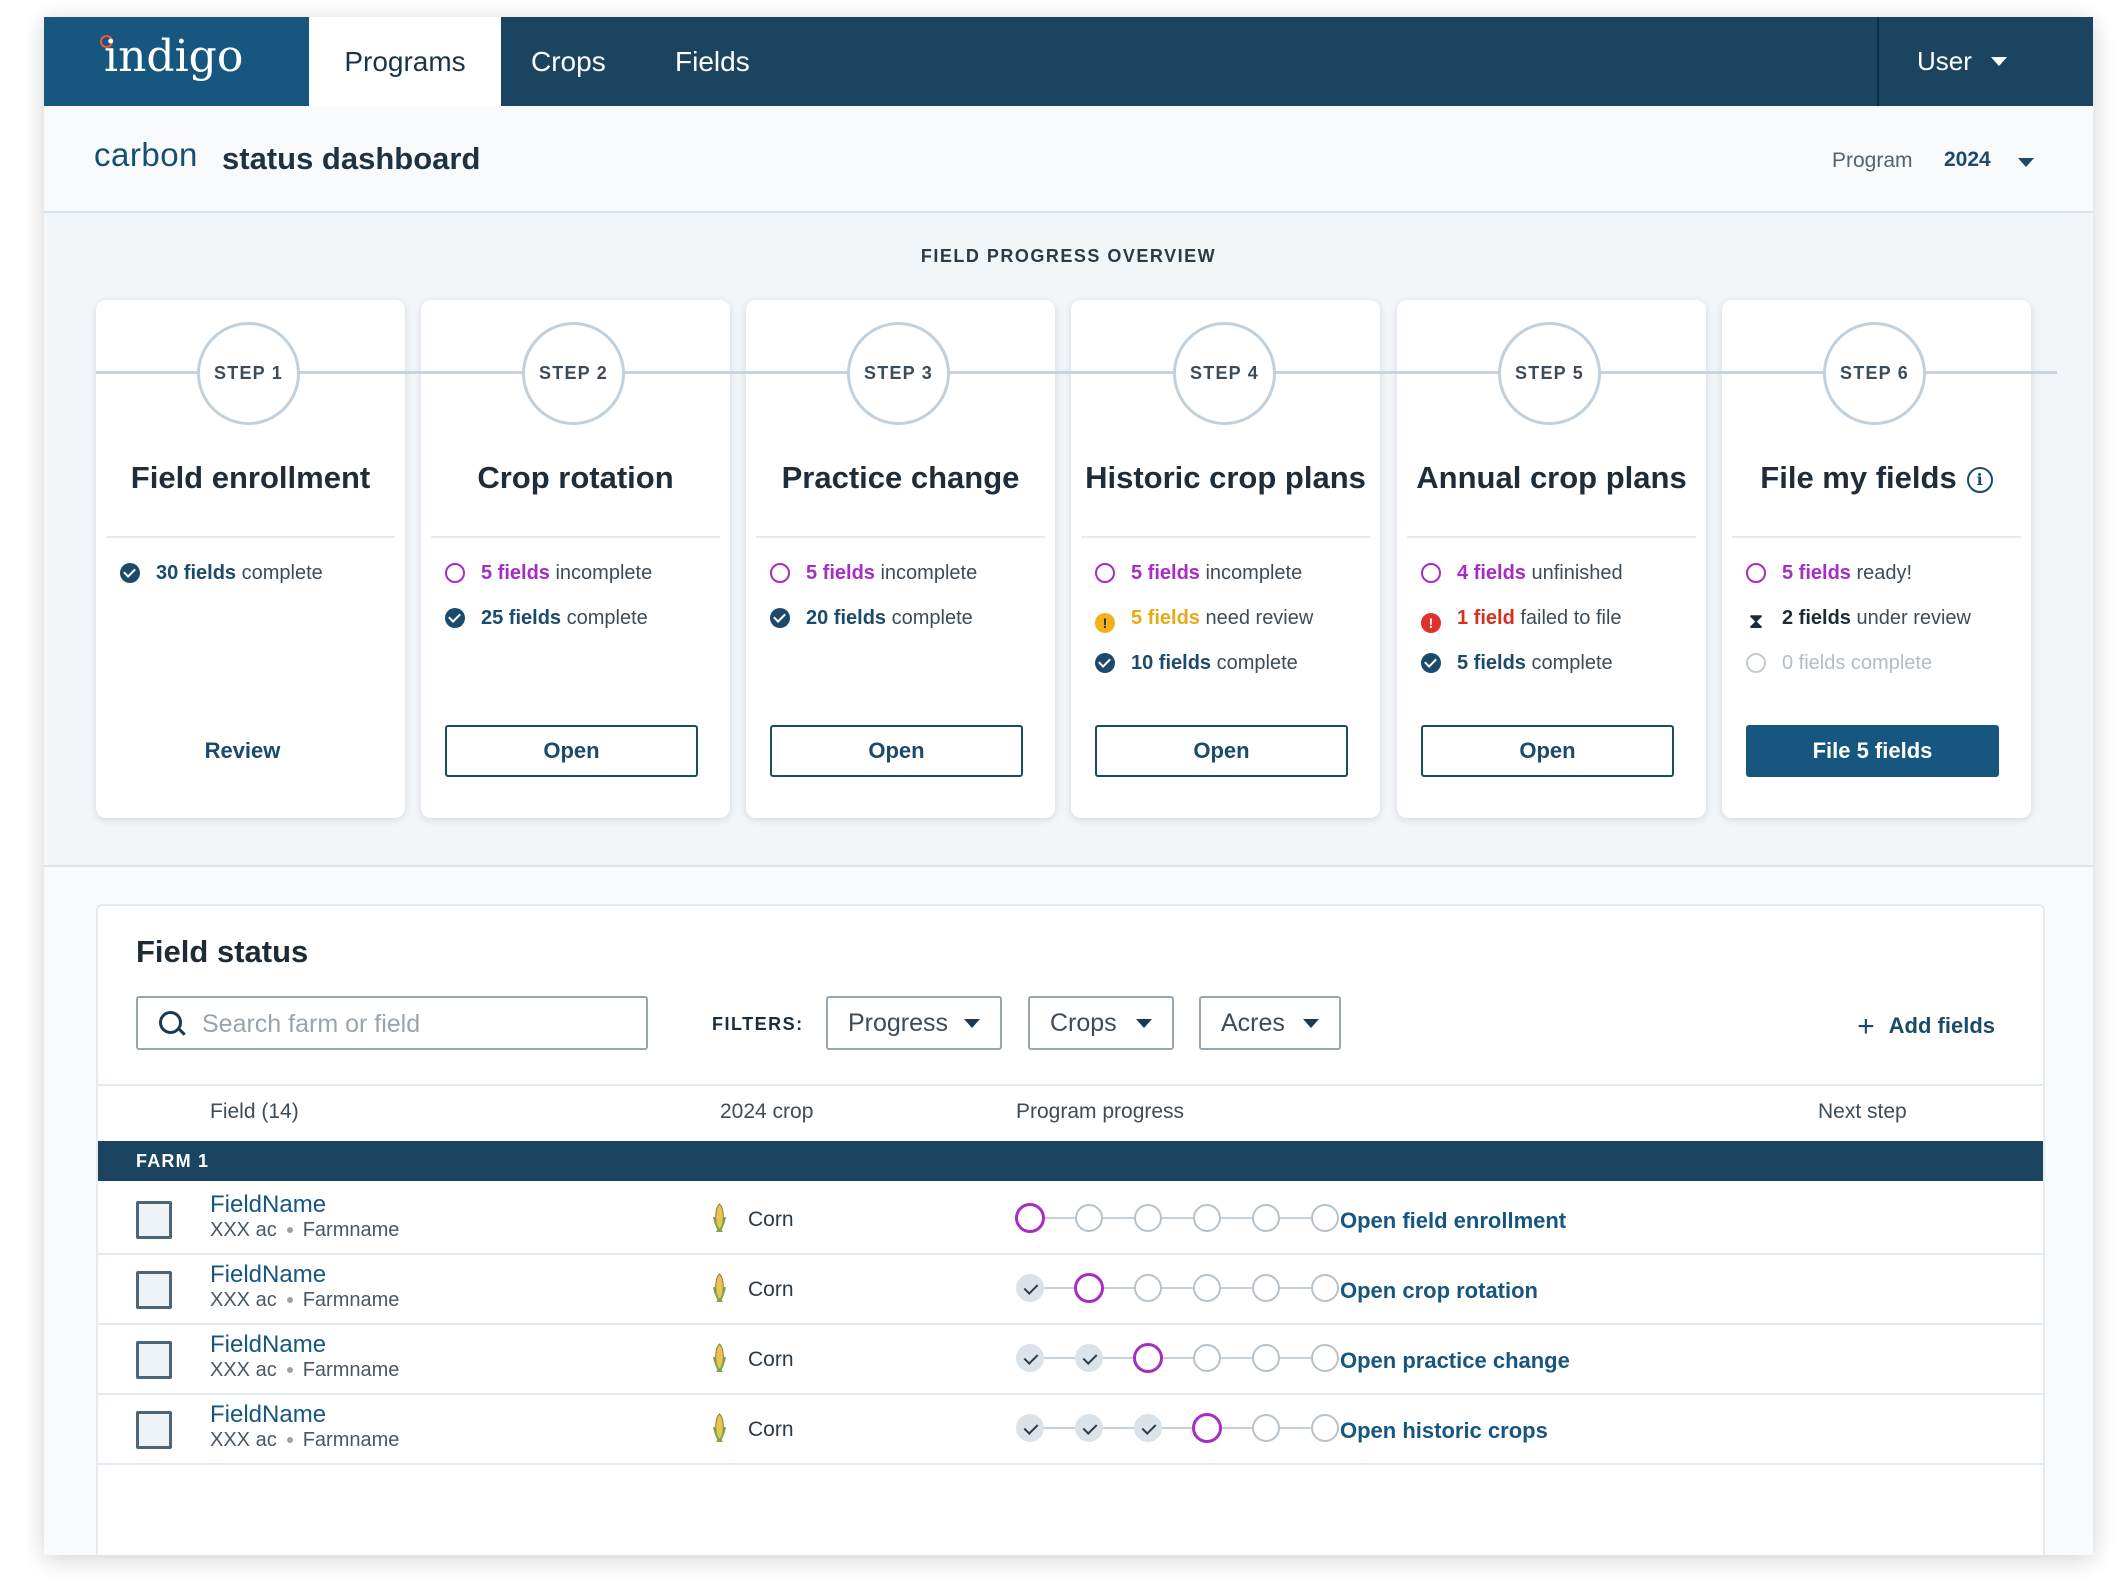  I want to click on program-select: 2024, so click(1967, 159).